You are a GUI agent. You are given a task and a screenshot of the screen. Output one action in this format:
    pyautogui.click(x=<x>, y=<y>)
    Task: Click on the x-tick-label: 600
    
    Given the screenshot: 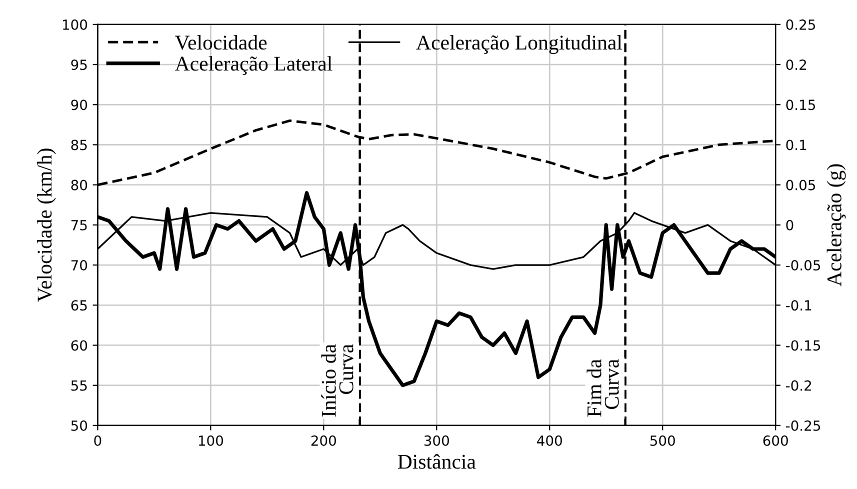 What is the action you would take?
    pyautogui.click(x=775, y=440)
    